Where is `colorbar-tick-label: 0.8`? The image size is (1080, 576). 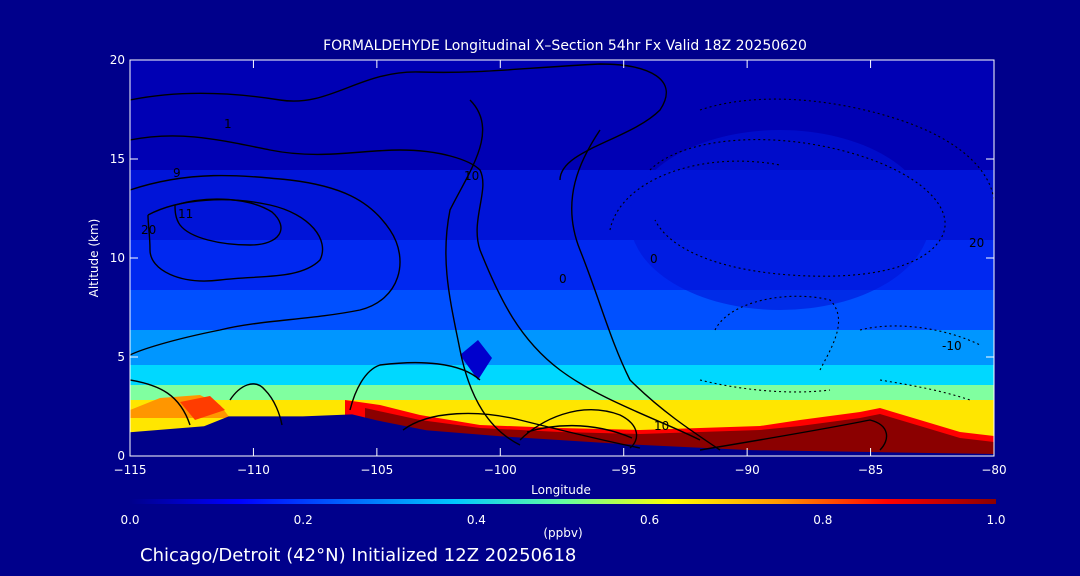 colorbar-tick-label: 0.8 is located at coordinates (822, 520).